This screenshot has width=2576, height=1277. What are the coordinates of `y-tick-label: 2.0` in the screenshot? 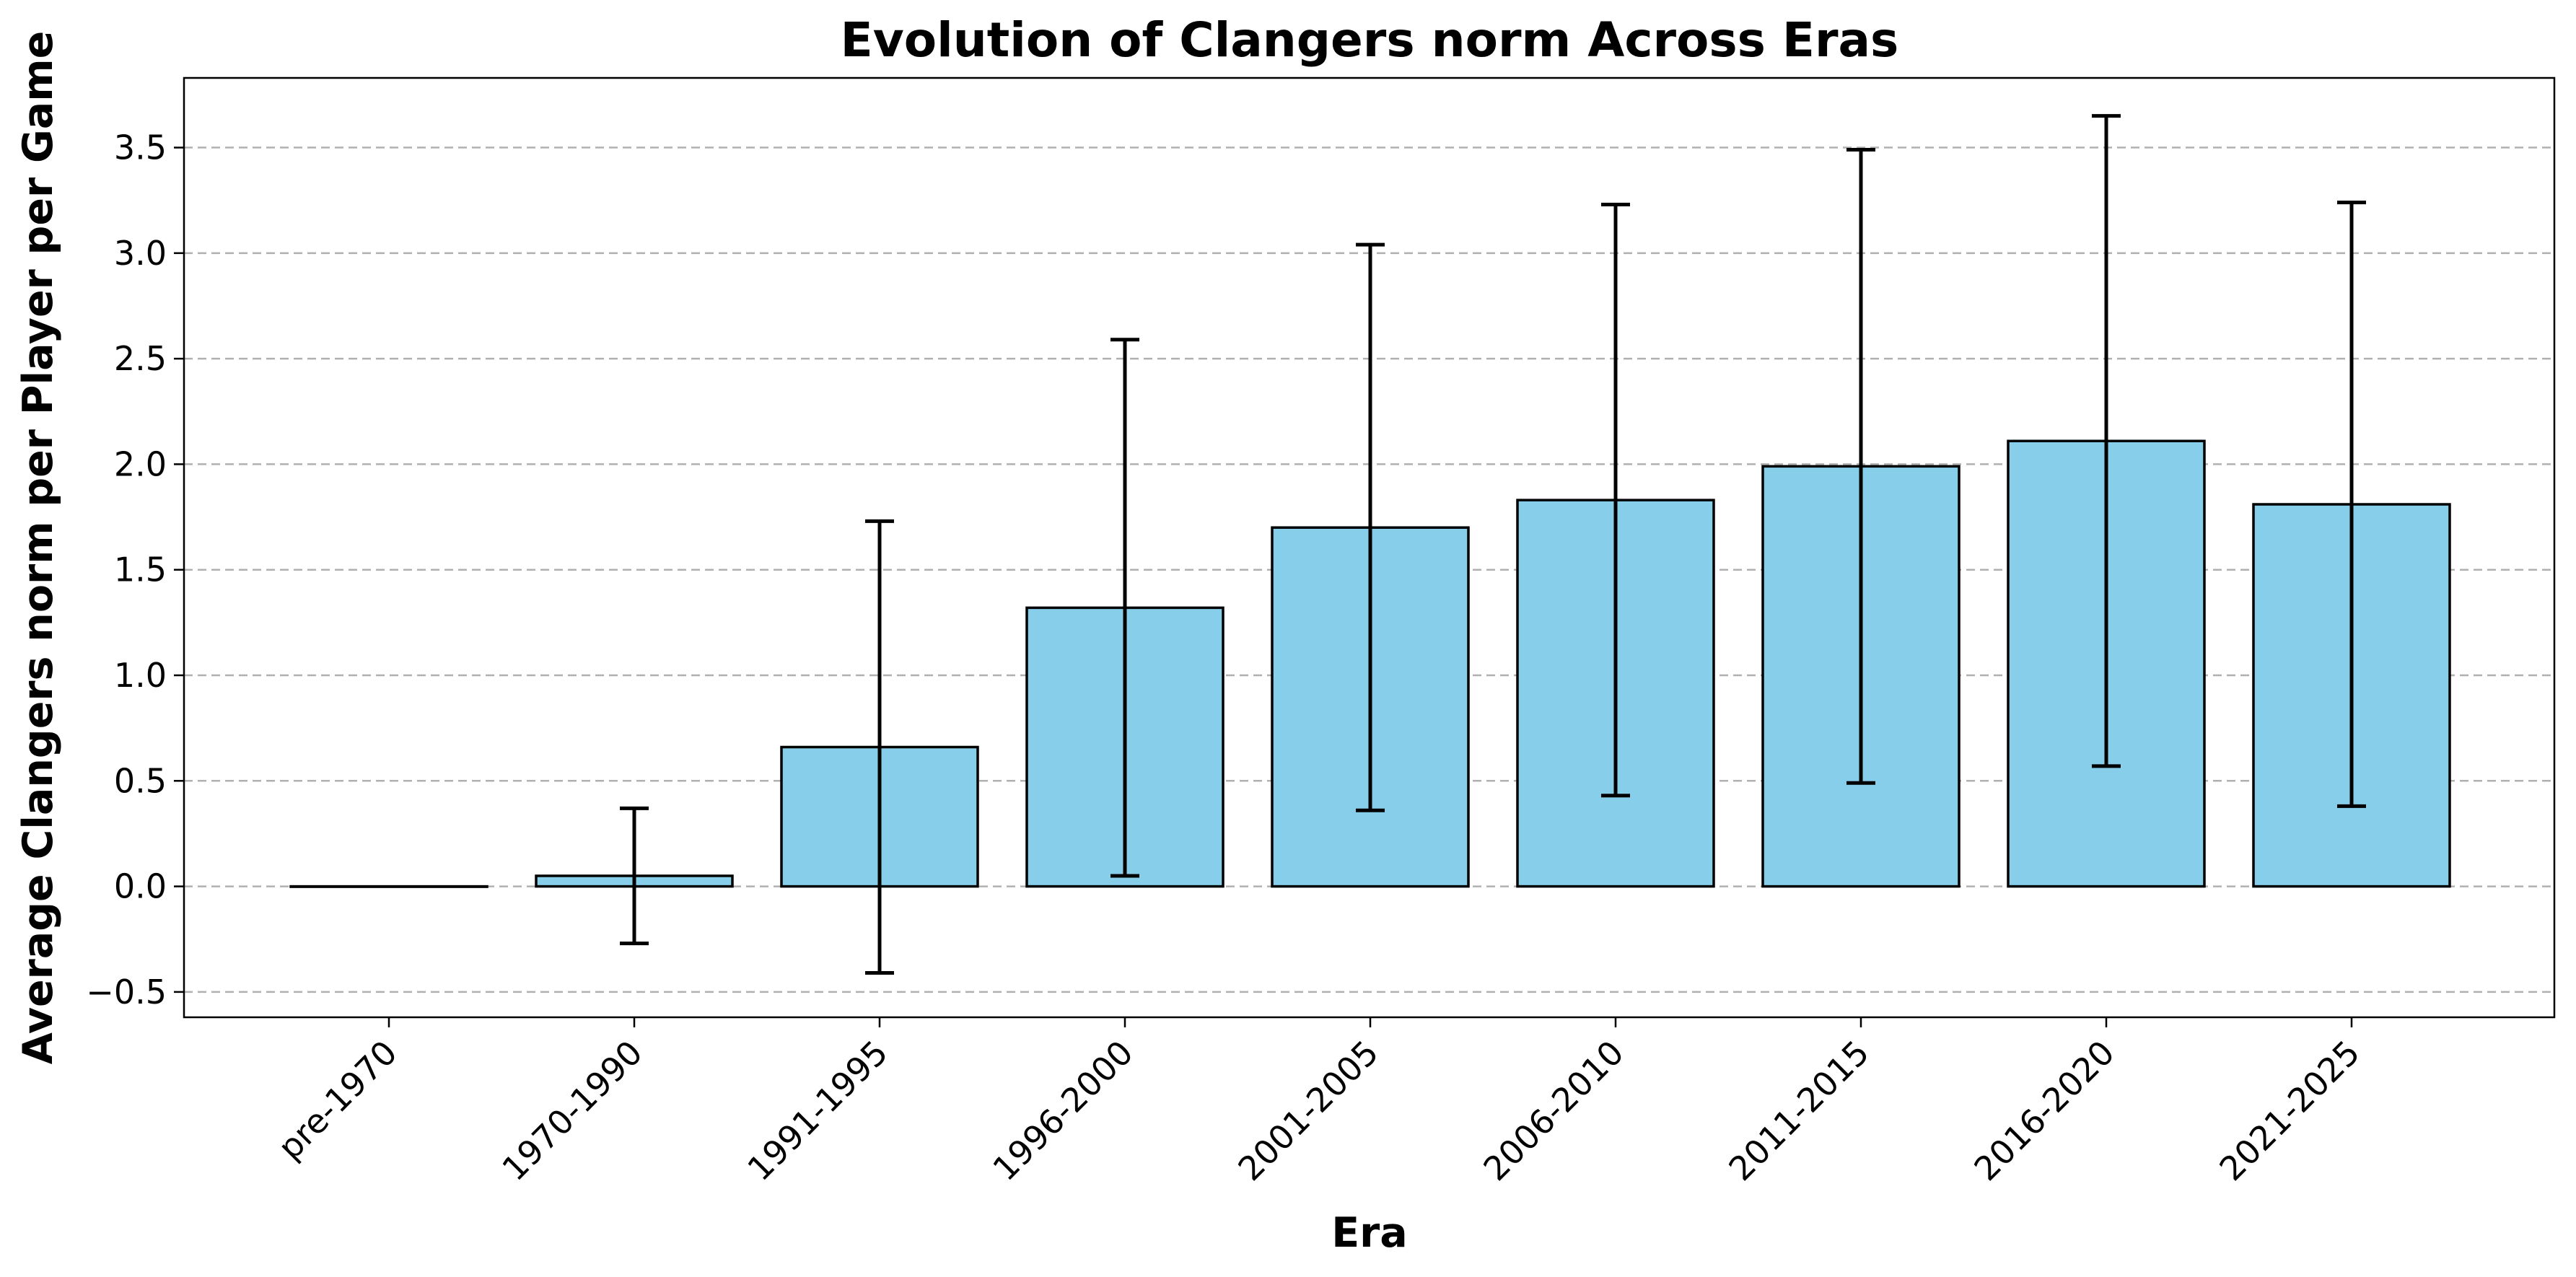 It's located at (140, 464).